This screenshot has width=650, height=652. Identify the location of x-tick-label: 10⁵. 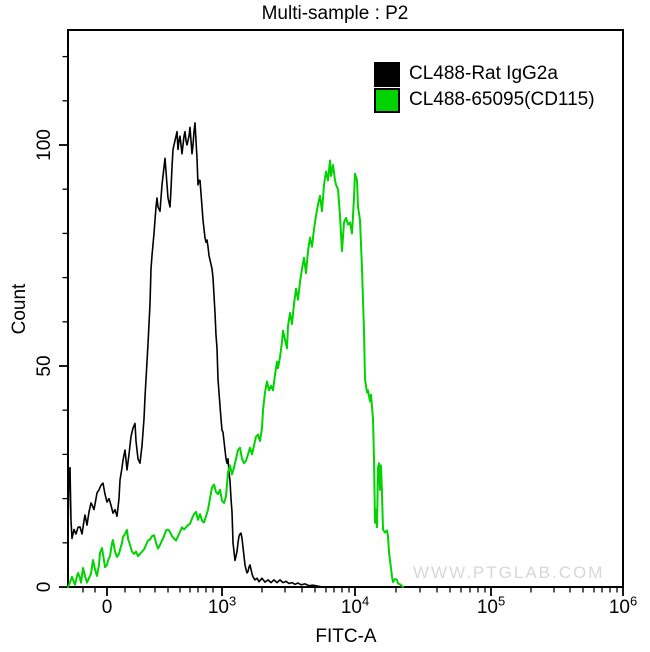
(491, 605).